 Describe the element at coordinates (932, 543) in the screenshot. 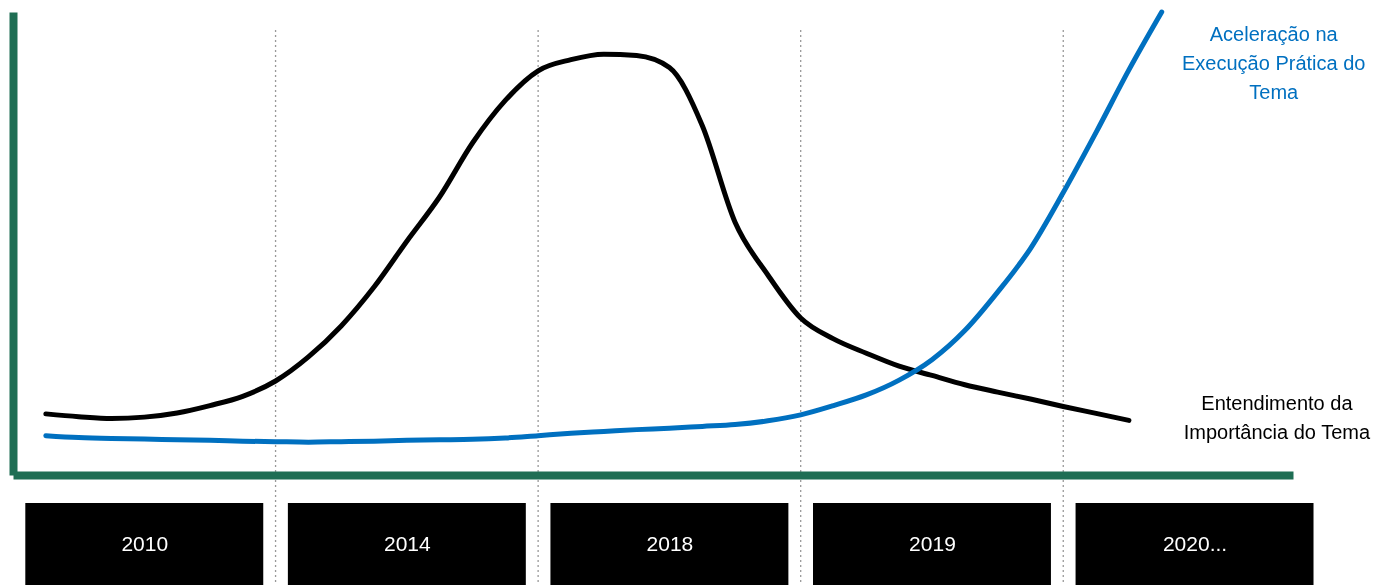

I see `x-tick-label: 2019` at that location.